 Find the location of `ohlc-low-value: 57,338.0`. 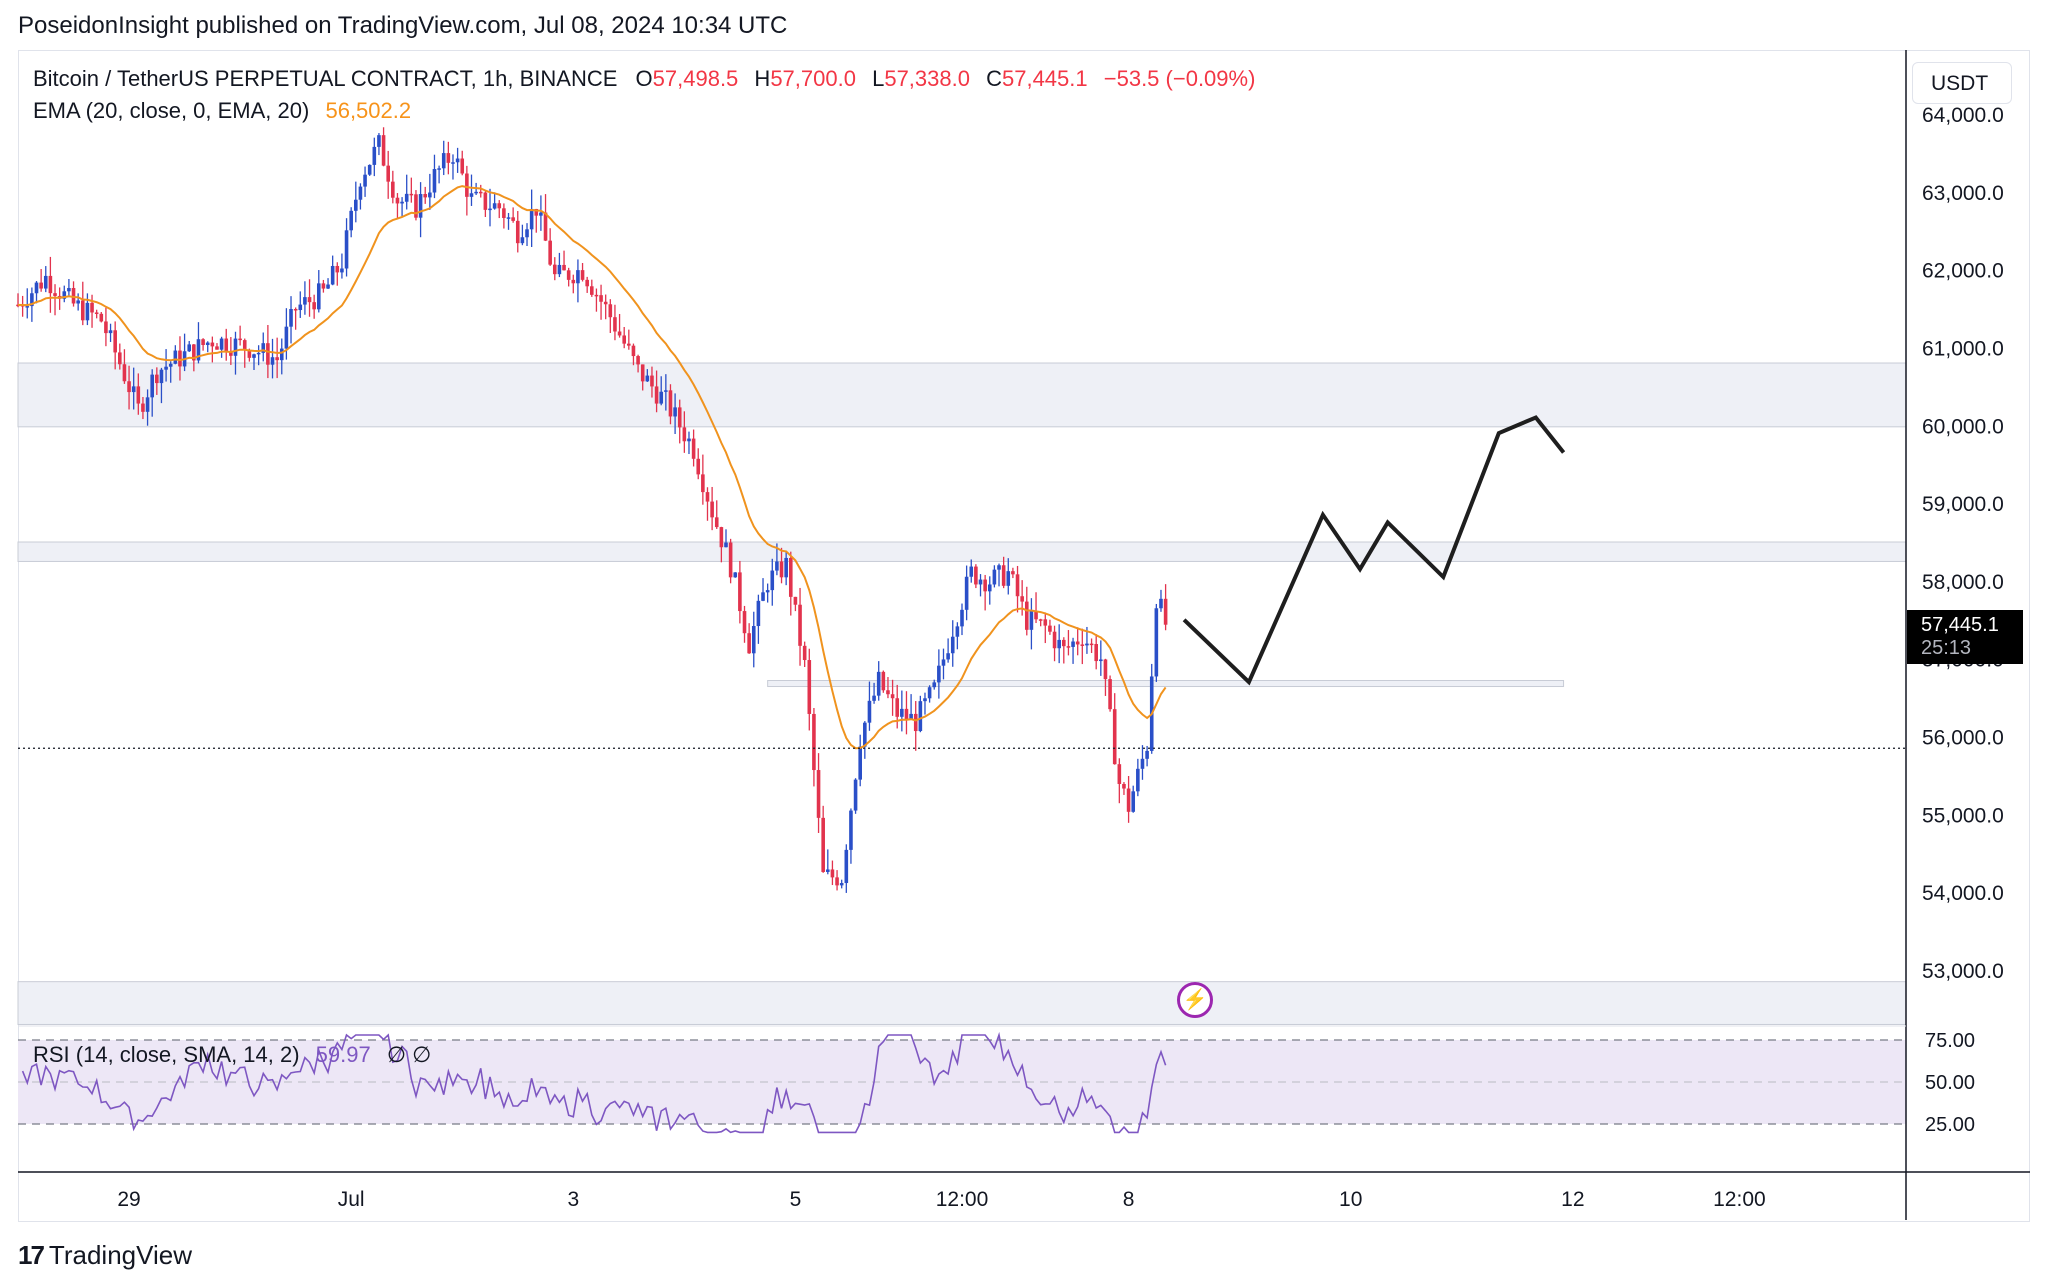

ohlc-low-value: 57,338.0 is located at coordinates (927, 78).